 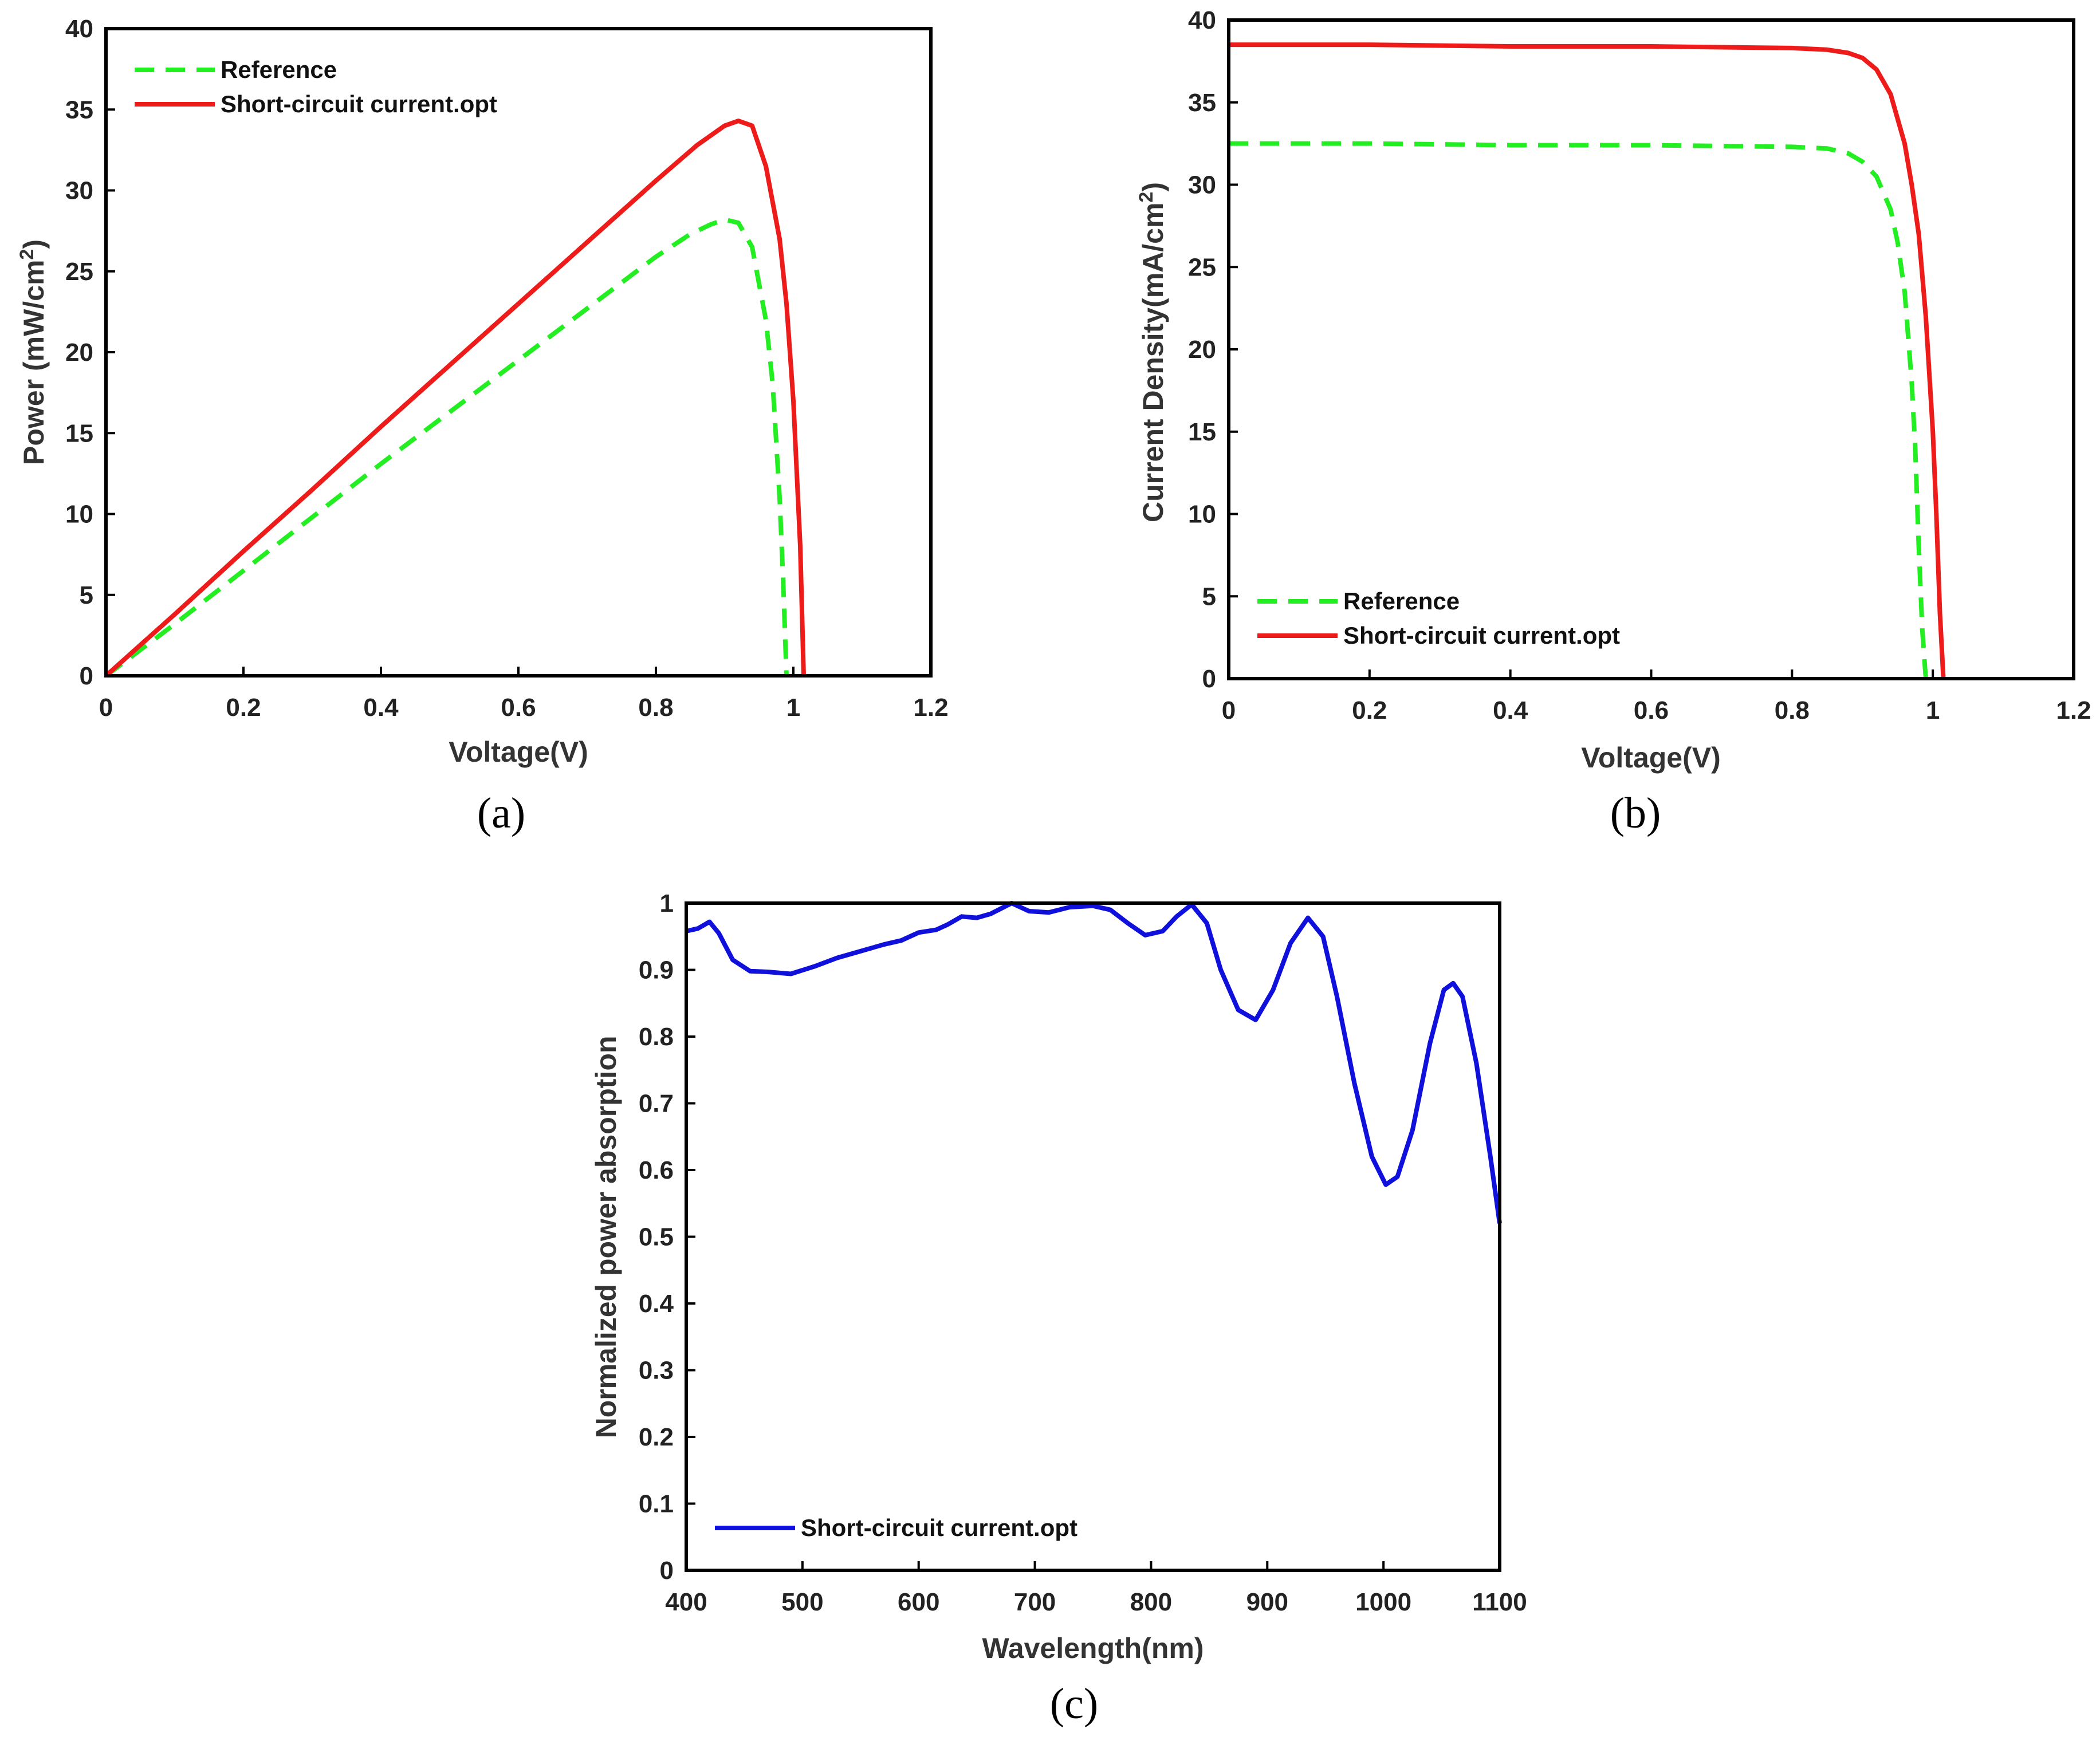 I want to click on x-tick-label-a: 0.8, so click(x=655, y=708).